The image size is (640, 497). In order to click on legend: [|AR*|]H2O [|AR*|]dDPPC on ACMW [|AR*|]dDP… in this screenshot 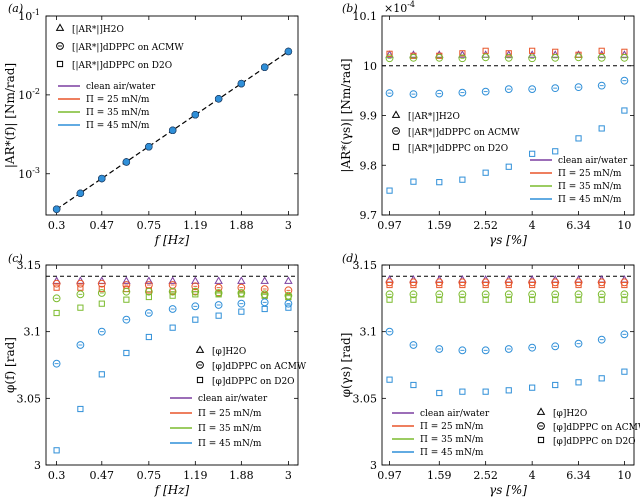, I will do `click(509, 157)`.